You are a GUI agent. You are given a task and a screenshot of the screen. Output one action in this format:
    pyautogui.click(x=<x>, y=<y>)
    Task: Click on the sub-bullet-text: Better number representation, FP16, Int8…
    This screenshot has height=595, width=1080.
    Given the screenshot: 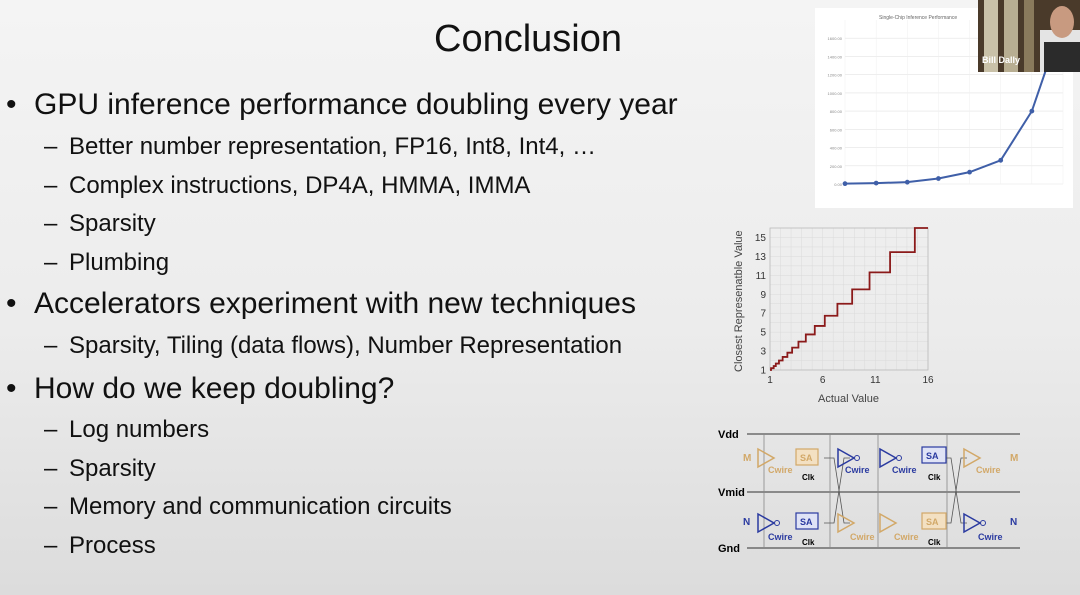 What is the action you would take?
    pyautogui.click(x=332, y=146)
    